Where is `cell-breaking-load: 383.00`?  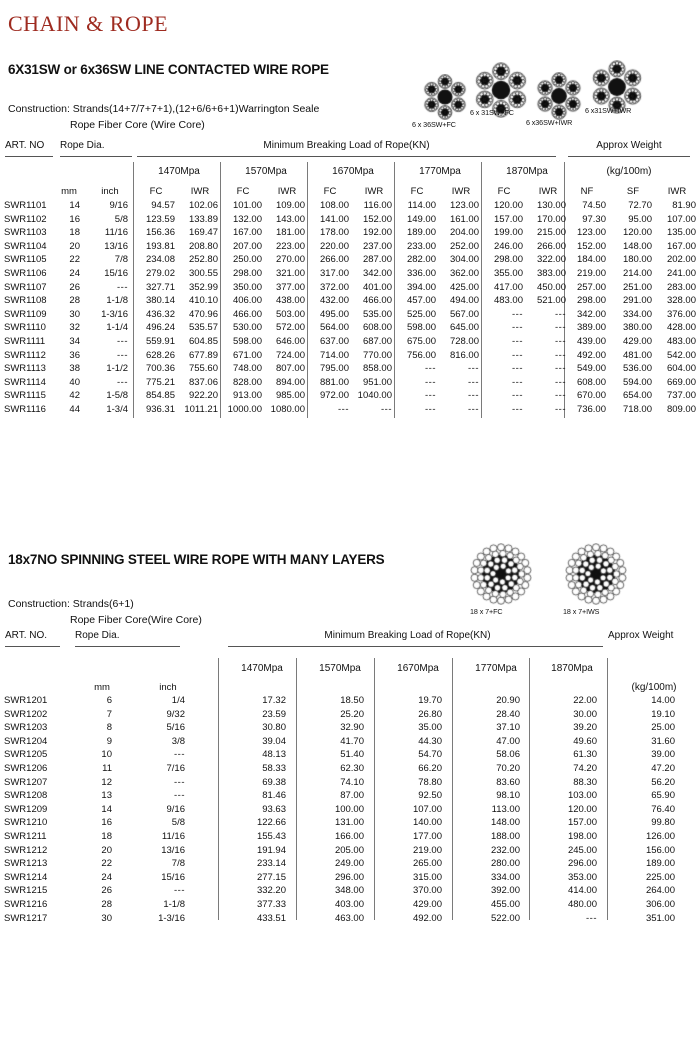
cell-breaking-load: 383.00 is located at coordinates (551, 273).